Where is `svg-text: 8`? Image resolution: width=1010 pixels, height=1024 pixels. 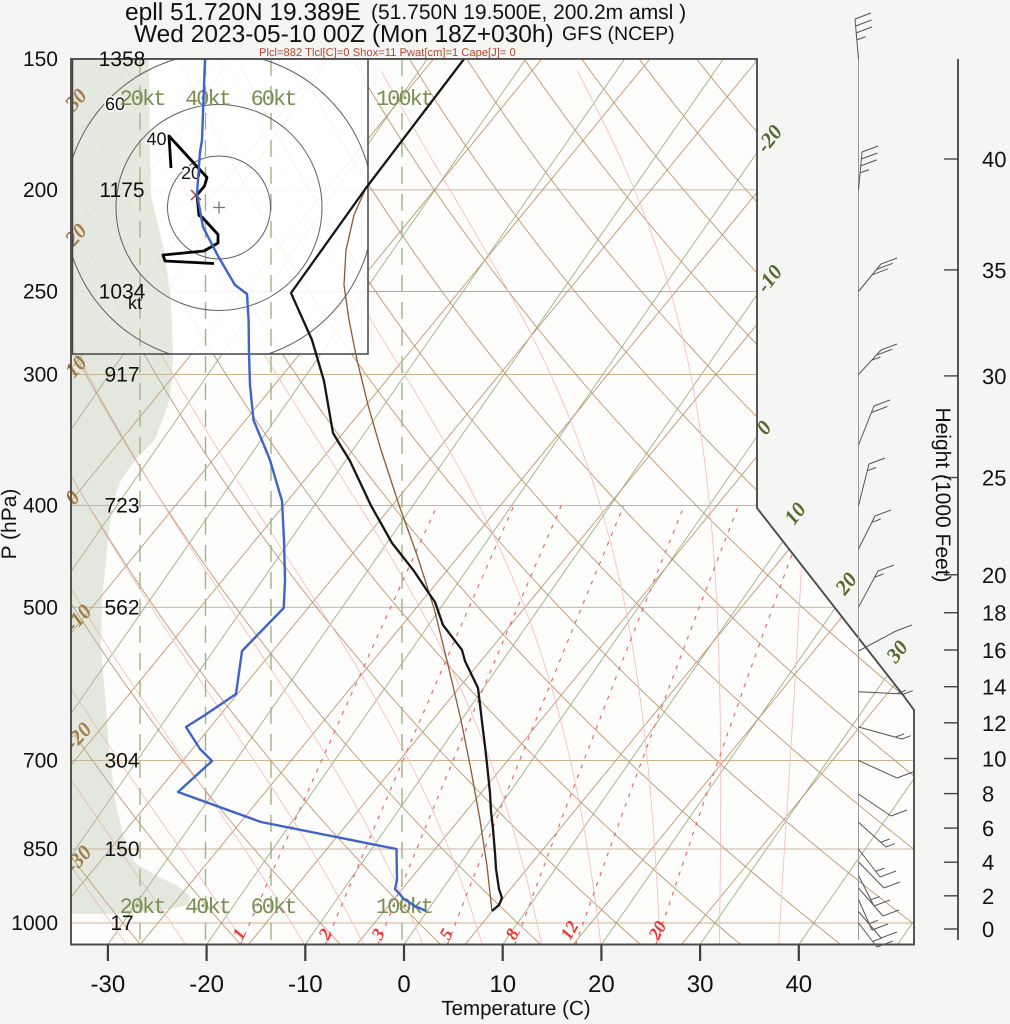 svg-text: 8 is located at coordinates (988, 794).